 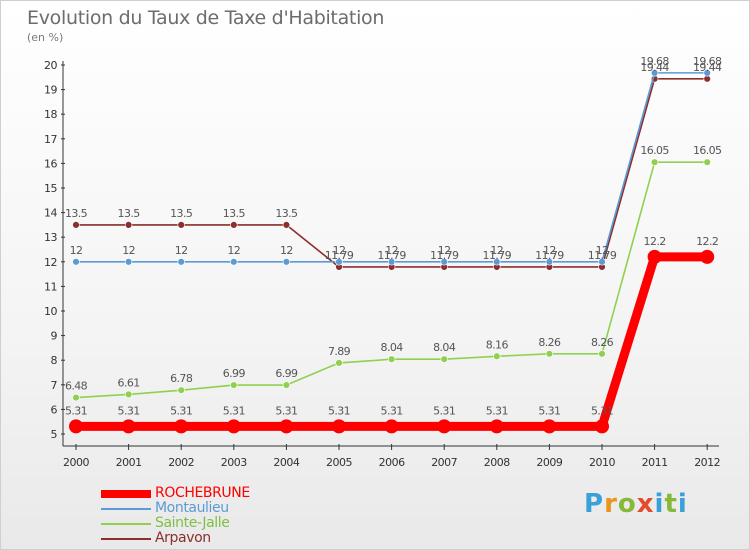 What do you see at coordinates (286, 462) in the screenshot?
I see `x-tick-label: 2004` at bounding box center [286, 462].